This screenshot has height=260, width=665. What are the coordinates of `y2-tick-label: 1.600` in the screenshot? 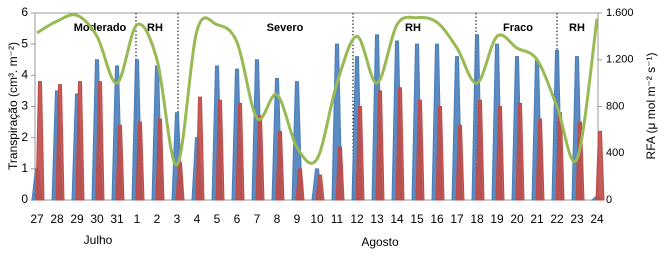 It's located at (620, 13).